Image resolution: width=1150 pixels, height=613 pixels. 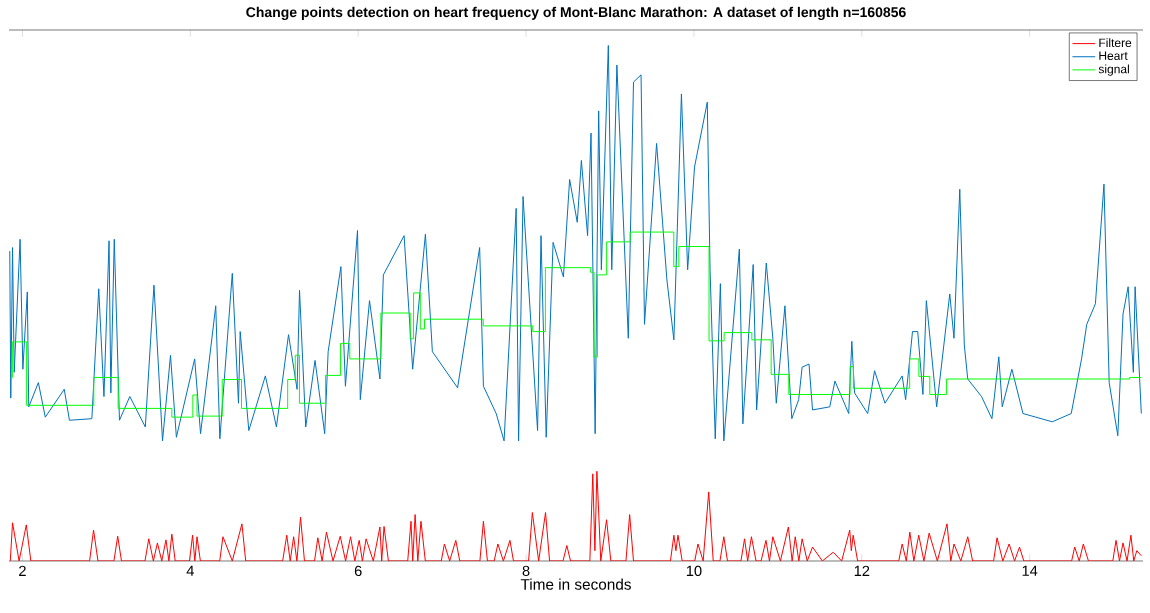 I want to click on x-tick-label: 12, so click(x=862, y=570).